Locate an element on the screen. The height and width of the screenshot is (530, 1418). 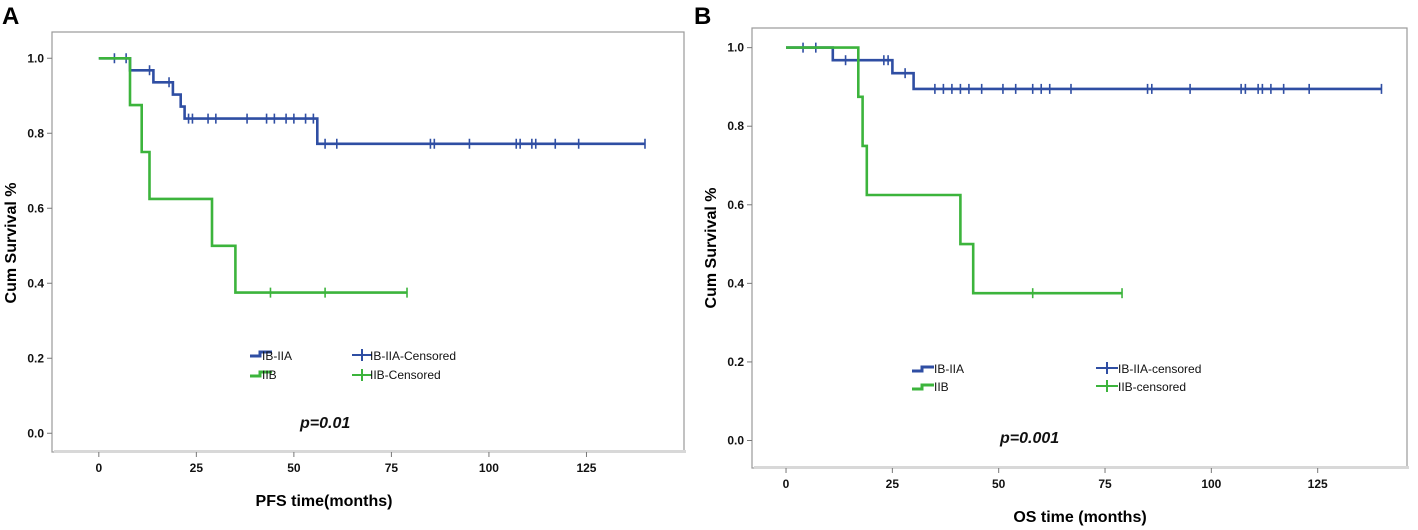
legend-a: IB-IIA IIB IB-IIA-Censored IIB-Censored is located at coordinates (353, 365).